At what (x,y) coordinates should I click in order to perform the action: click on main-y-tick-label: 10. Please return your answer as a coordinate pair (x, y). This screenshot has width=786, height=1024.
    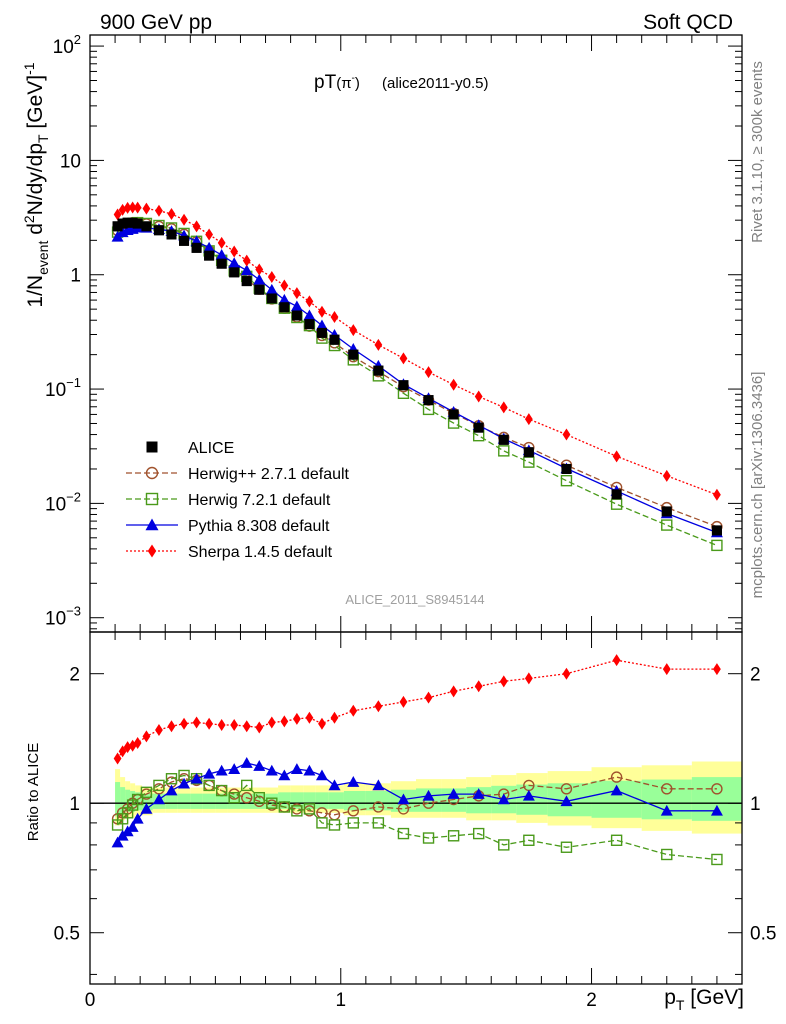
    Looking at the image, I should click on (70, 161).